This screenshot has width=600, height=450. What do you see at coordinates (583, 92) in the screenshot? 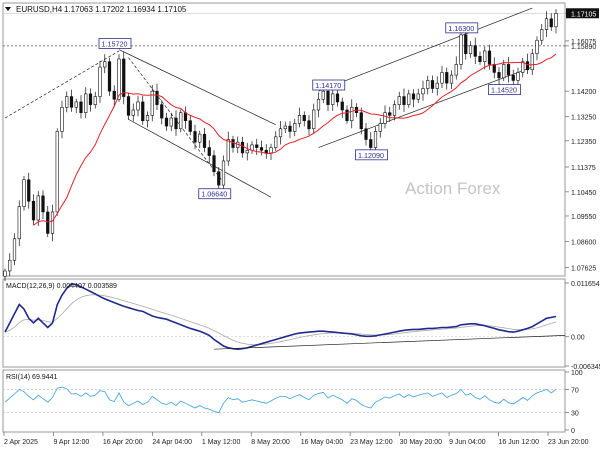
I see `price-tick-label: 1.14200` at bounding box center [583, 92].